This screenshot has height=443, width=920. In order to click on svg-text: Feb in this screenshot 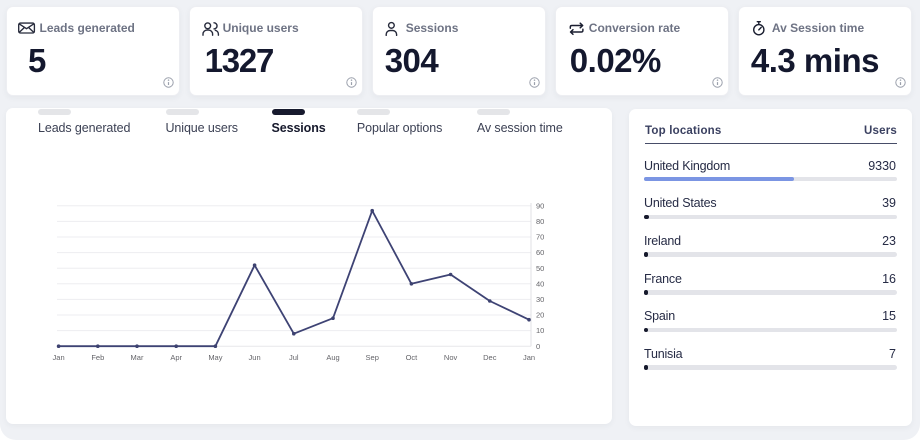, I will do `click(97, 357)`.